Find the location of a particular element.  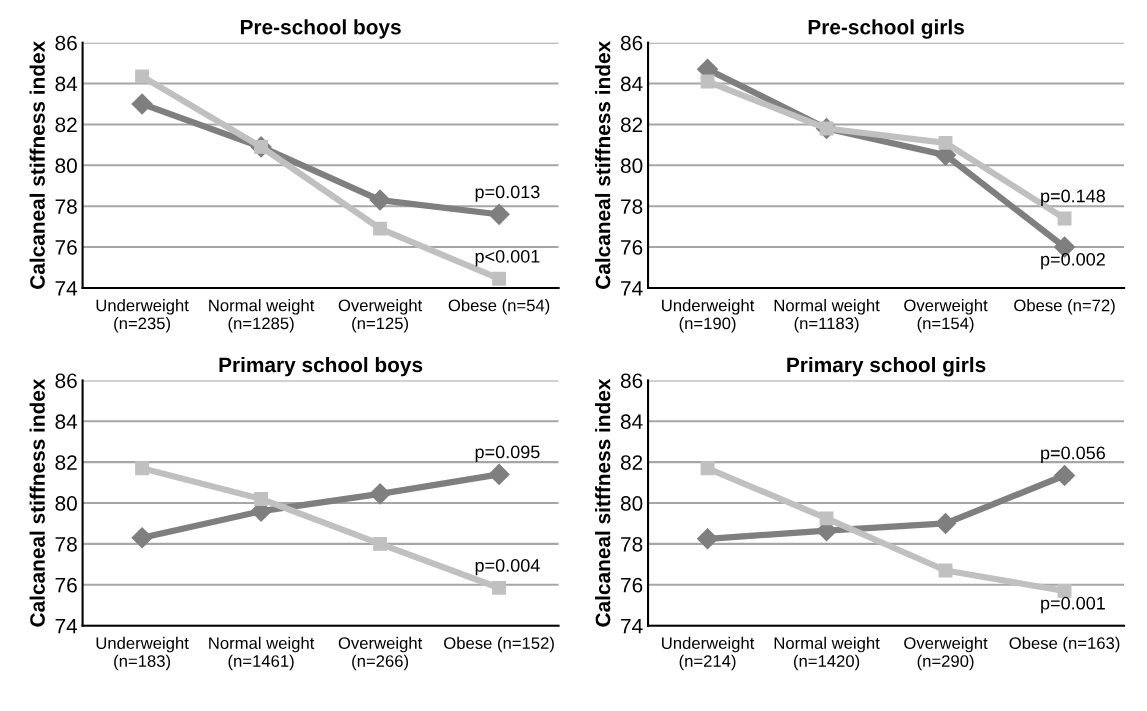

x-tick-label: Obese (n=54) is located at coordinates (499, 307).